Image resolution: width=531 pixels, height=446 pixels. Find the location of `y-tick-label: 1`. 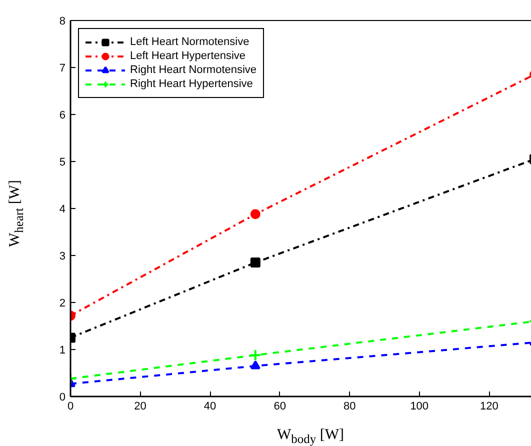

y-tick-label: 1 is located at coordinates (62, 350).